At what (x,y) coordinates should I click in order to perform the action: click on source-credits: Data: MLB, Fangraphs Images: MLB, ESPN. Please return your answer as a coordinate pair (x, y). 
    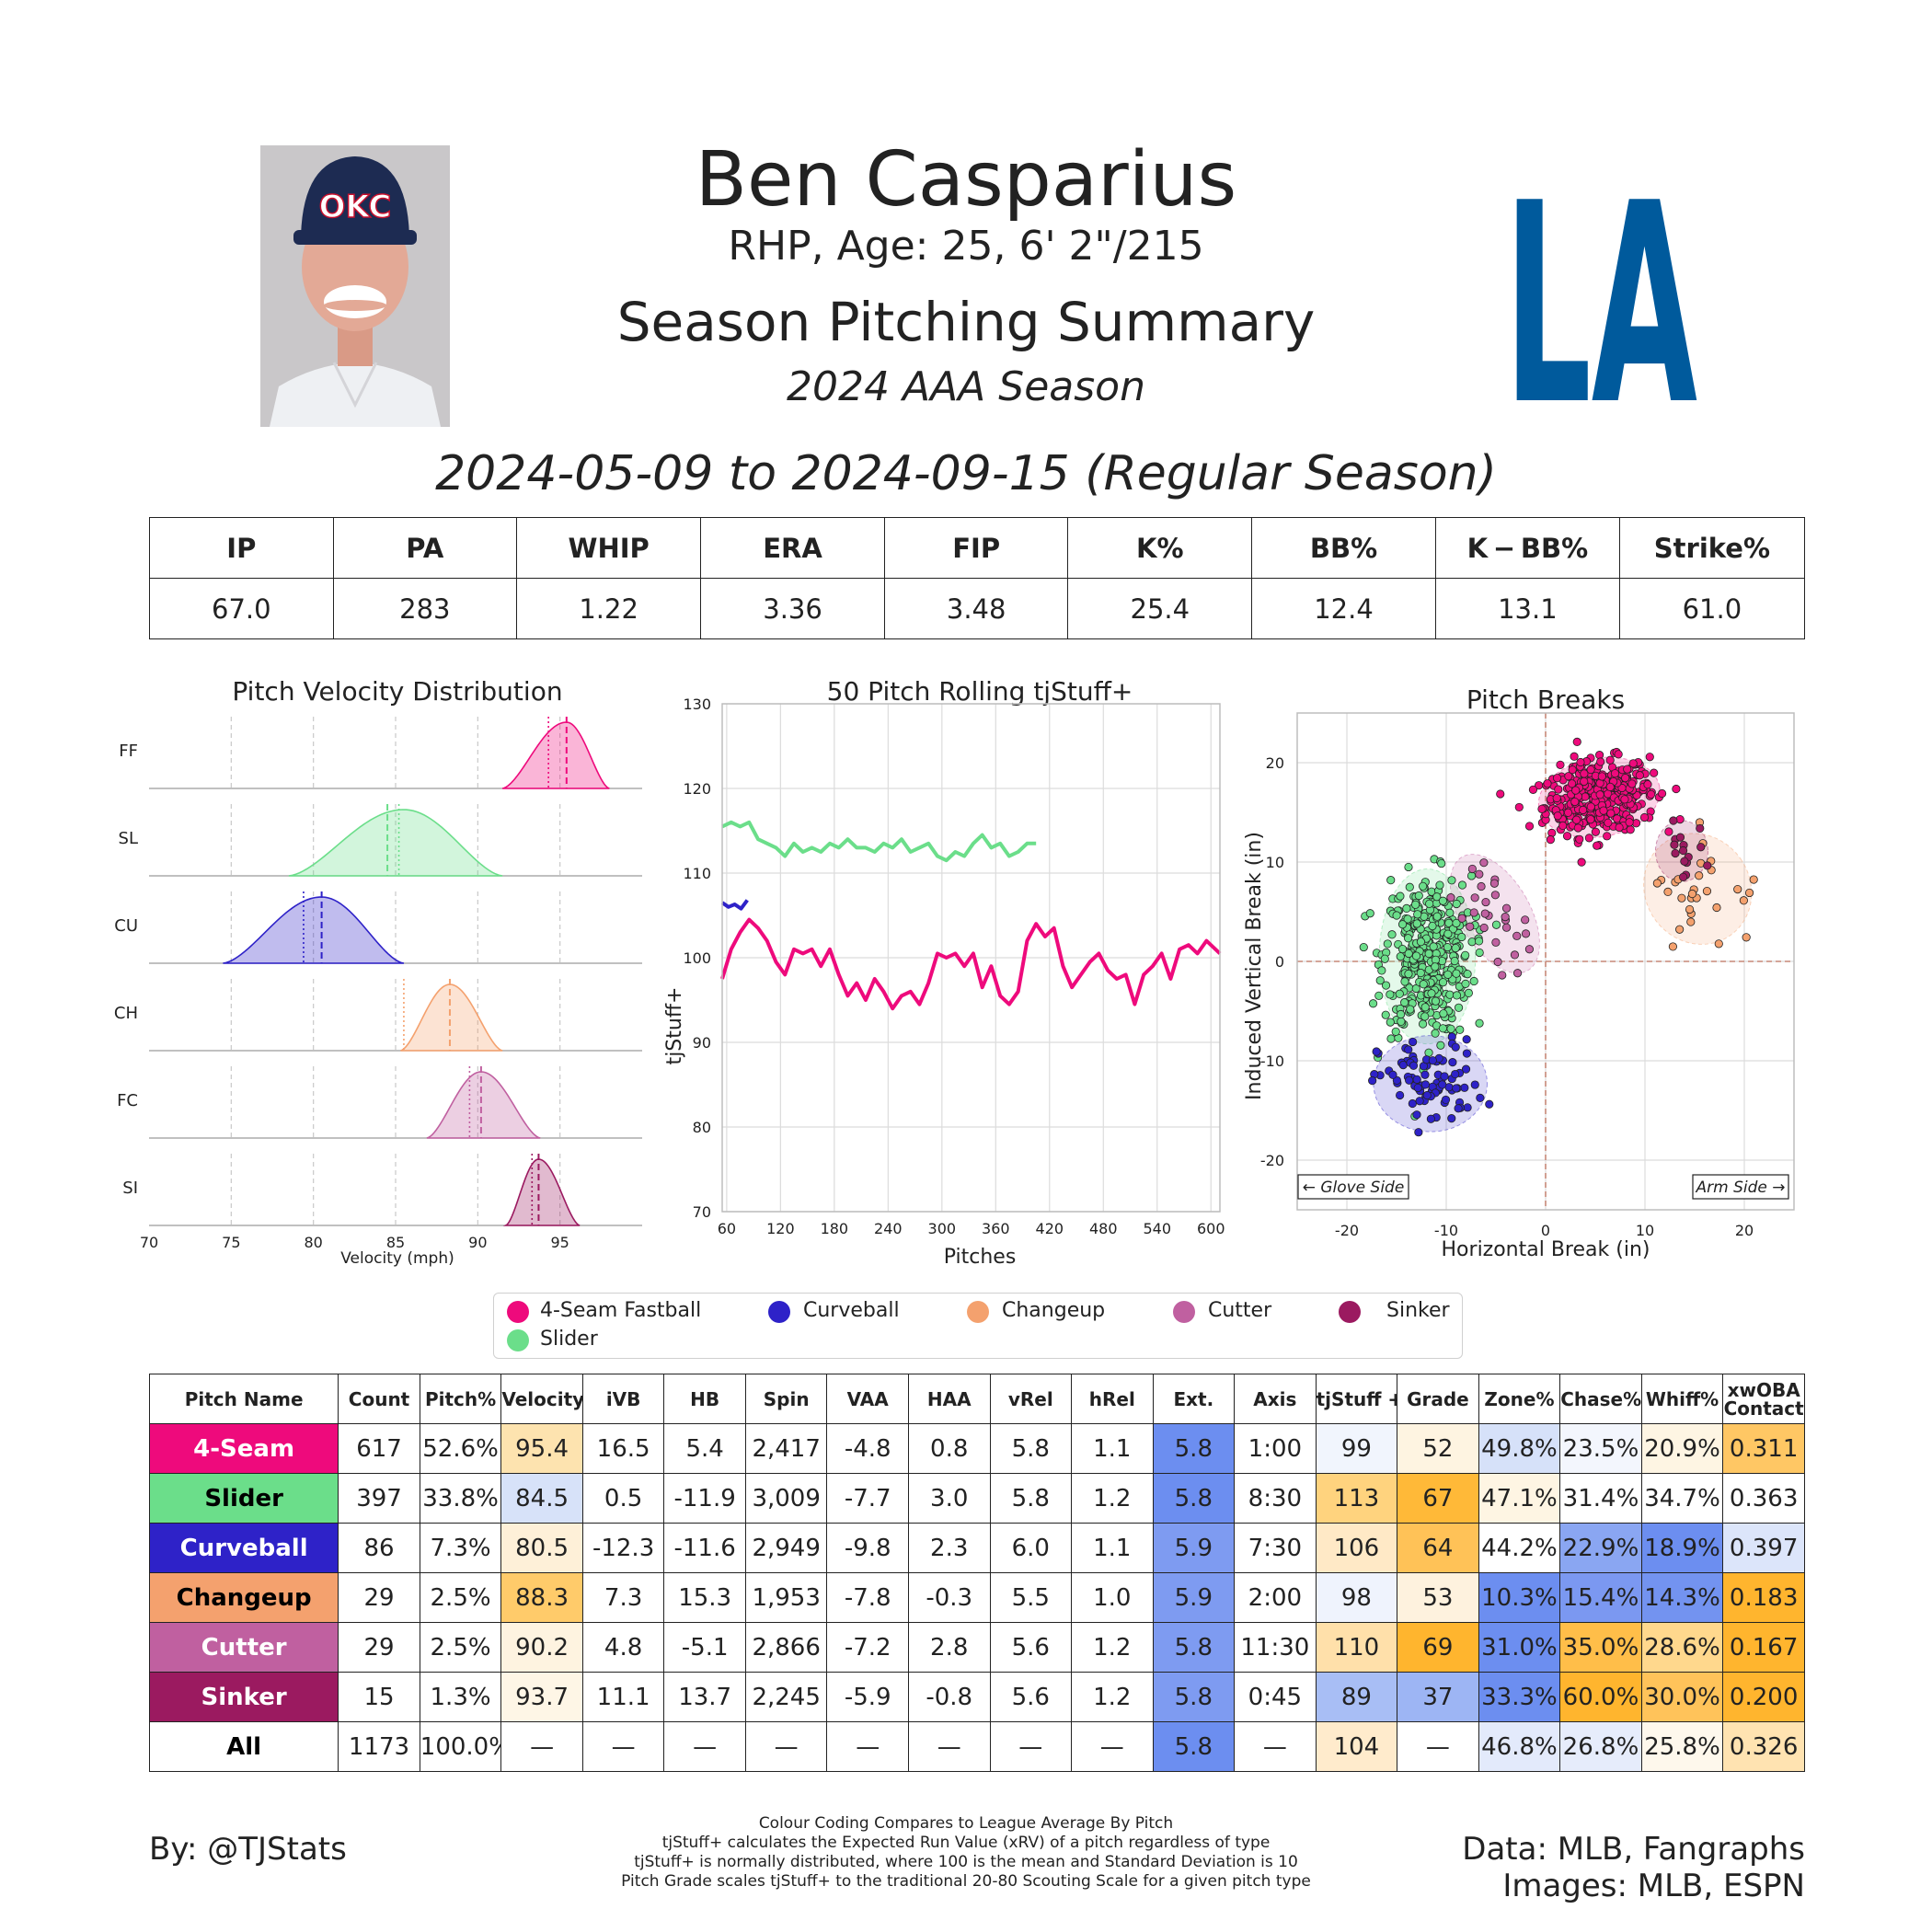
    Looking at the image, I should click on (1633, 1867).